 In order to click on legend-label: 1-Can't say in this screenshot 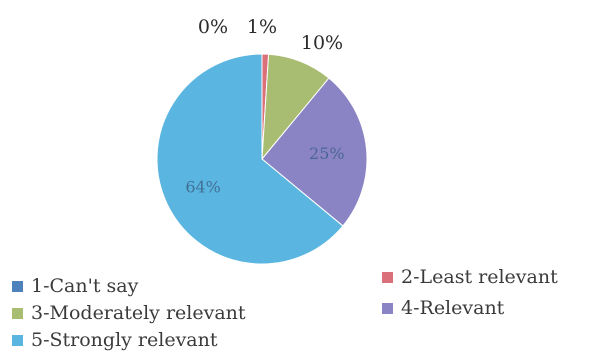, I will do `click(85, 286)`.